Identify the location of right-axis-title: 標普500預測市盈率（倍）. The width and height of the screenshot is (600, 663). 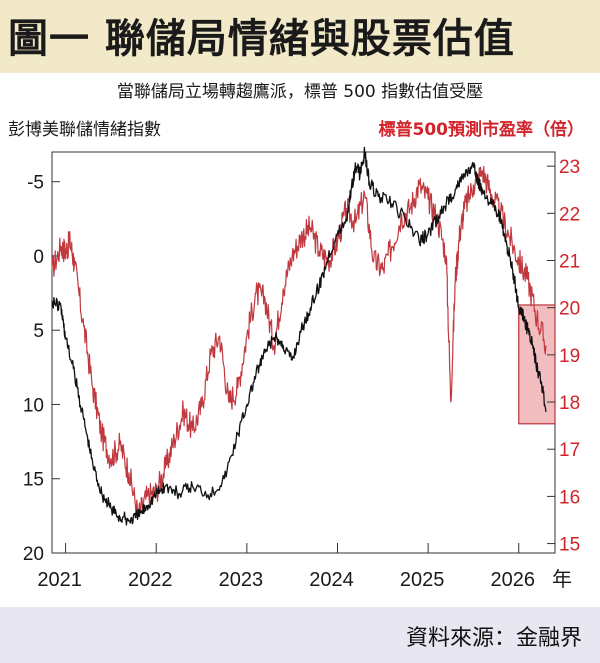
(481, 130).